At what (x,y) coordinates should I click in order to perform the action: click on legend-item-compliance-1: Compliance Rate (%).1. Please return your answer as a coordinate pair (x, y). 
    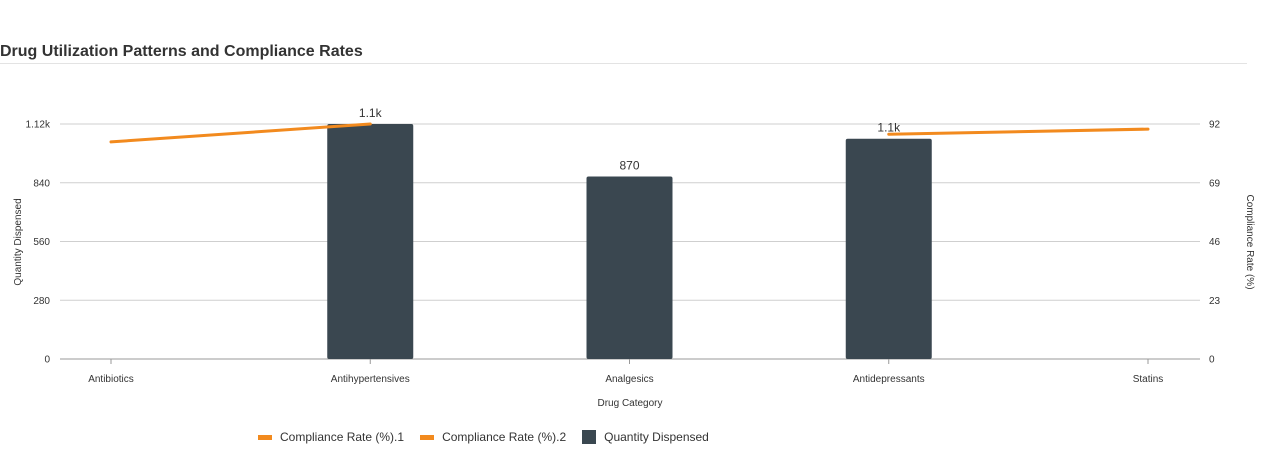
    Looking at the image, I should click on (331, 437).